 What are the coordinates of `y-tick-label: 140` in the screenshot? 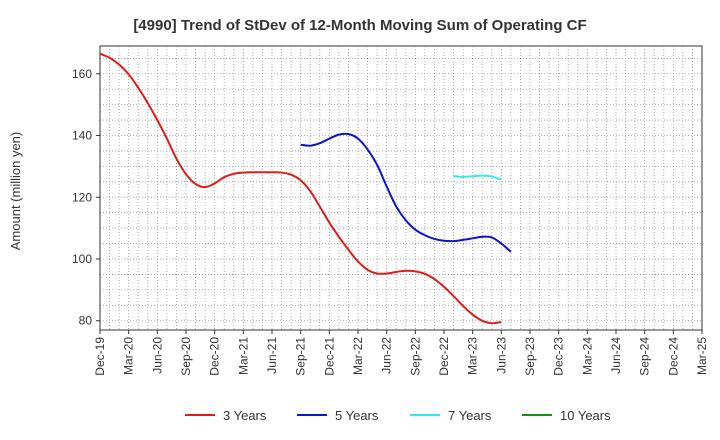 It's located at (82, 136).